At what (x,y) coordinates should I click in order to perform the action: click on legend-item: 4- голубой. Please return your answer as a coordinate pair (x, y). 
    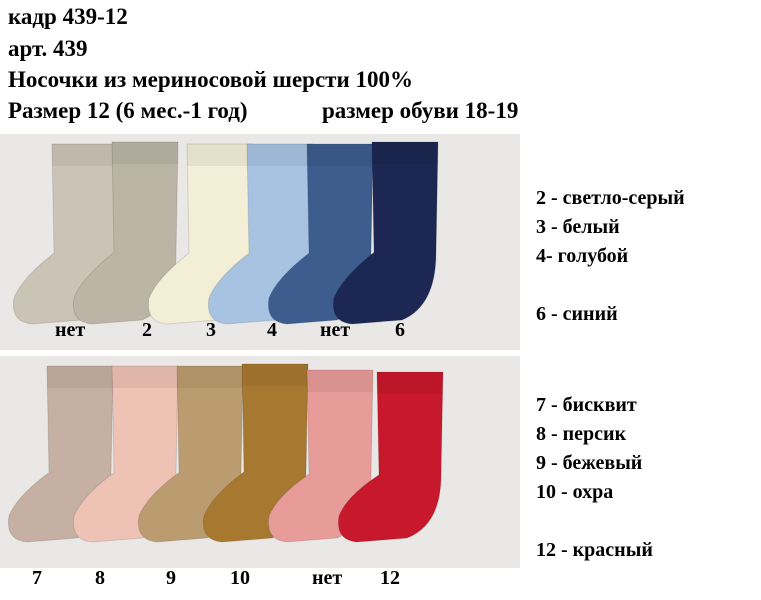
    Looking at the image, I should click on (582, 256).